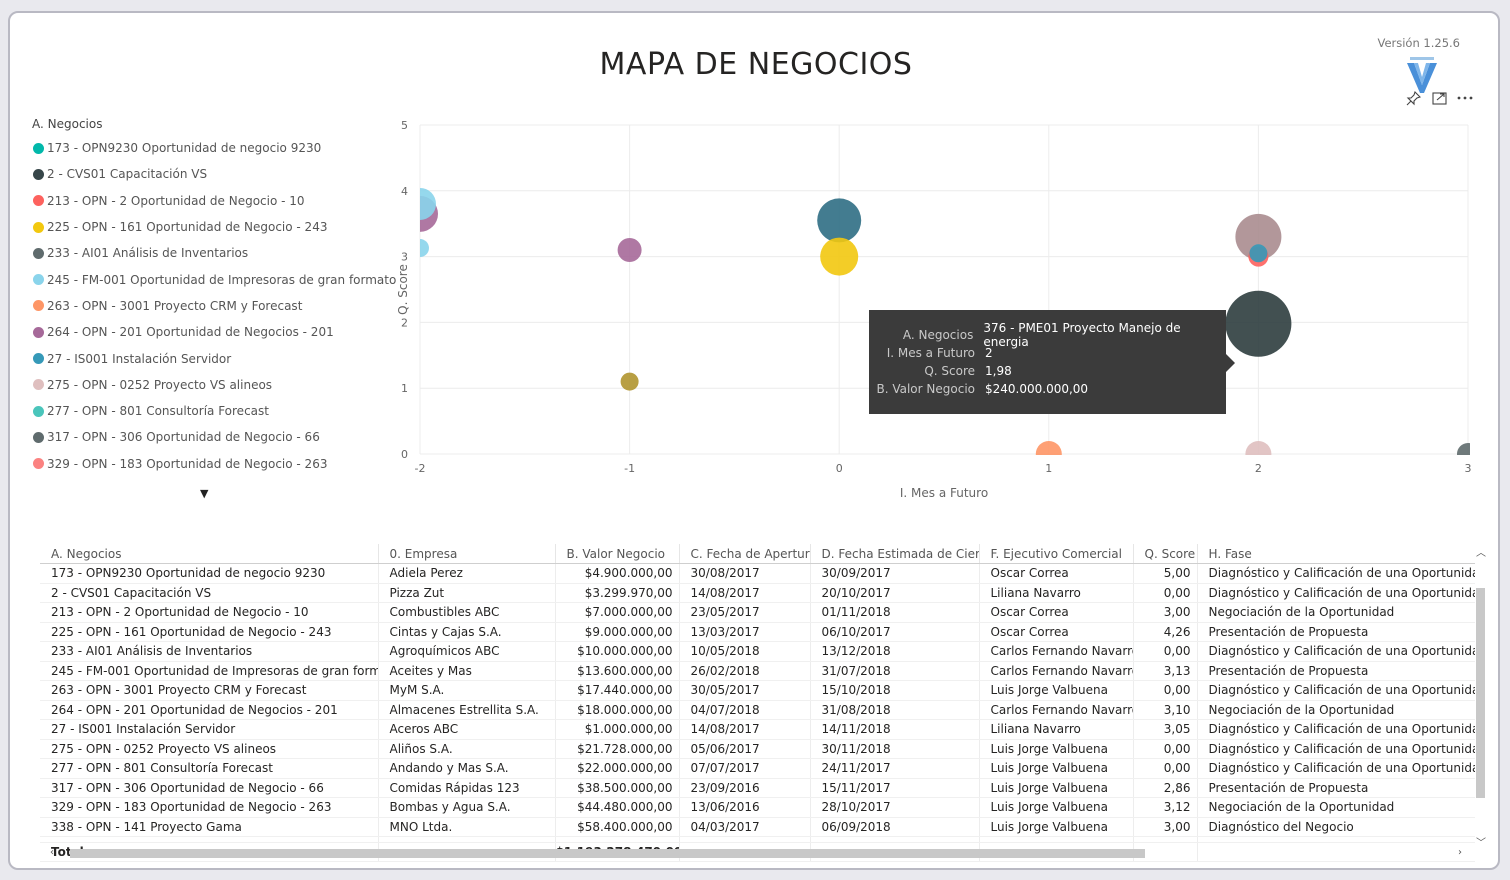 The width and height of the screenshot is (1510, 880). I want to click on table-cell: 26/02/2018, so click(744, 671).